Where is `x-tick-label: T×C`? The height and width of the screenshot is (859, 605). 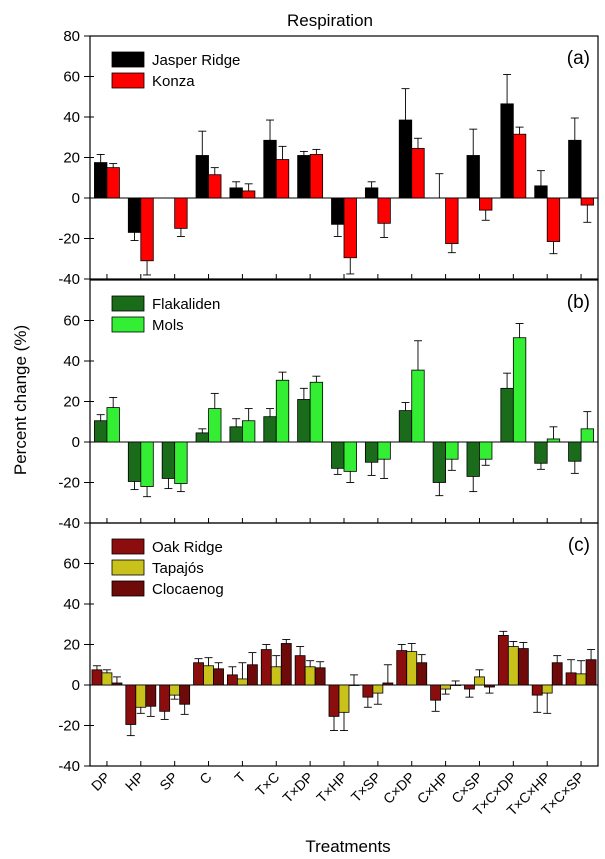 x-tick-label: T×C is located at coordinates (267, 784).